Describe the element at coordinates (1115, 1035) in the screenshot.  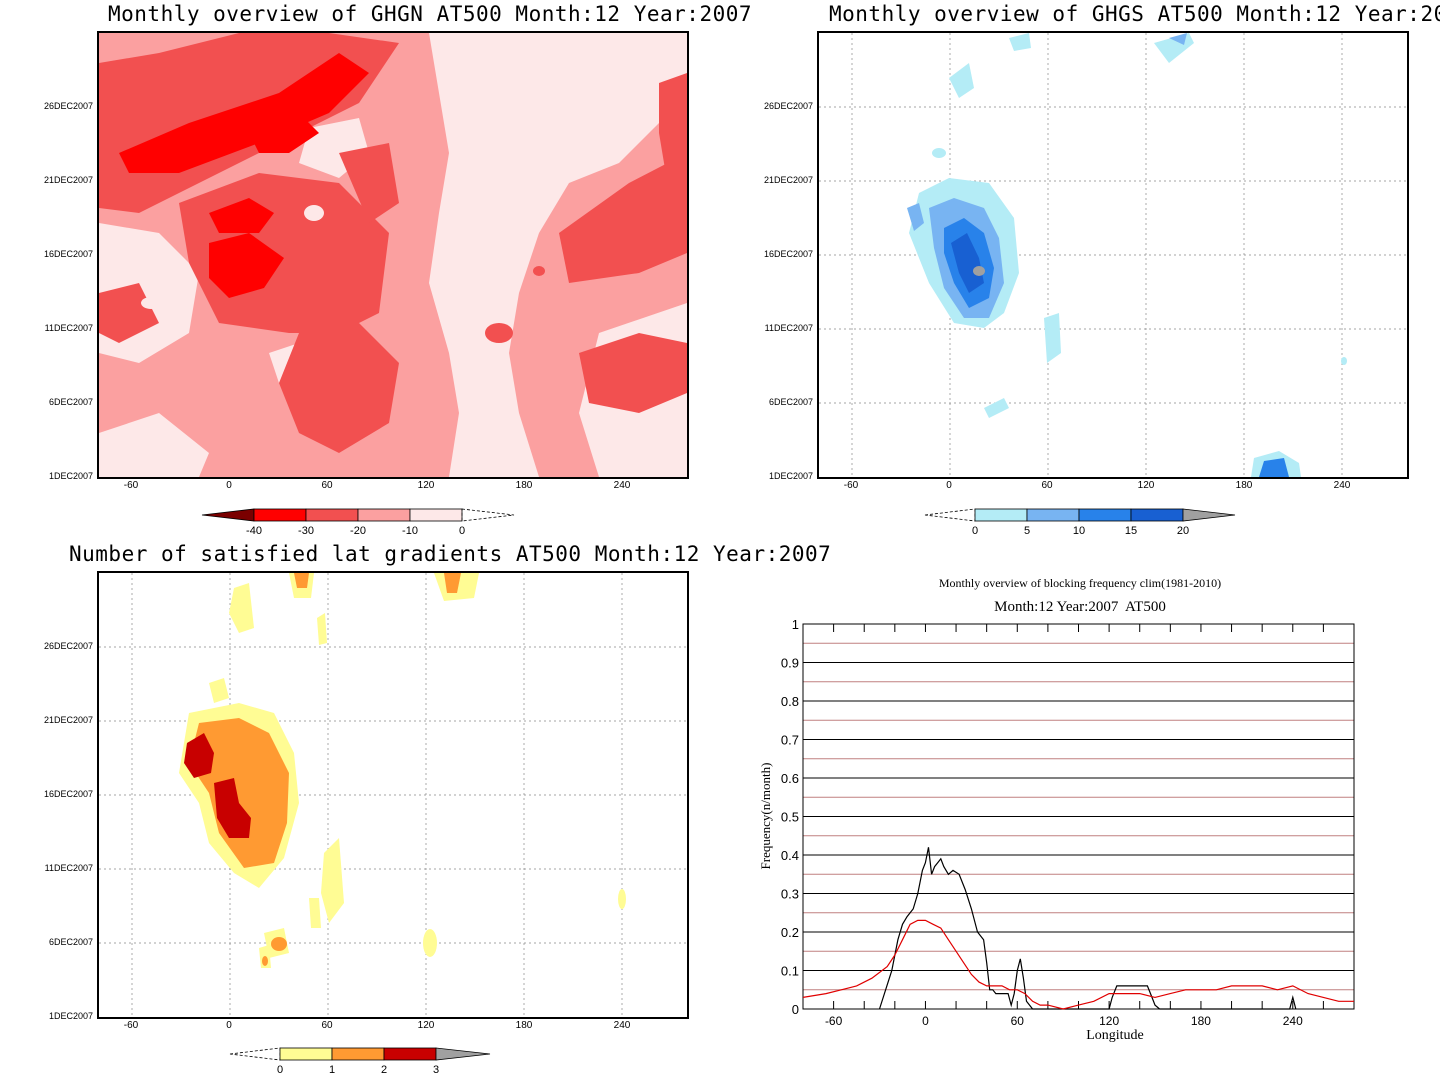
I see `x-axis-label: Longitude` at that location.